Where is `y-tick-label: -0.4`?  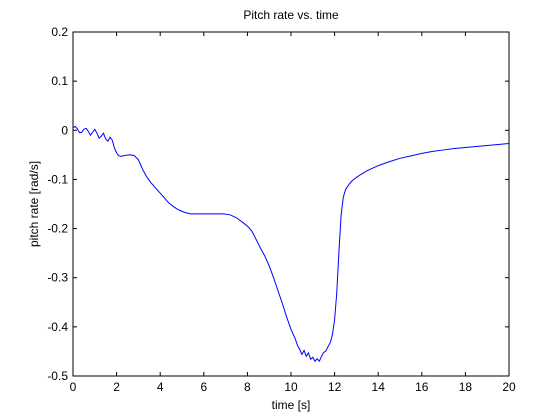
y-tick-label: -0.4 is located at coordinates (57, 327).